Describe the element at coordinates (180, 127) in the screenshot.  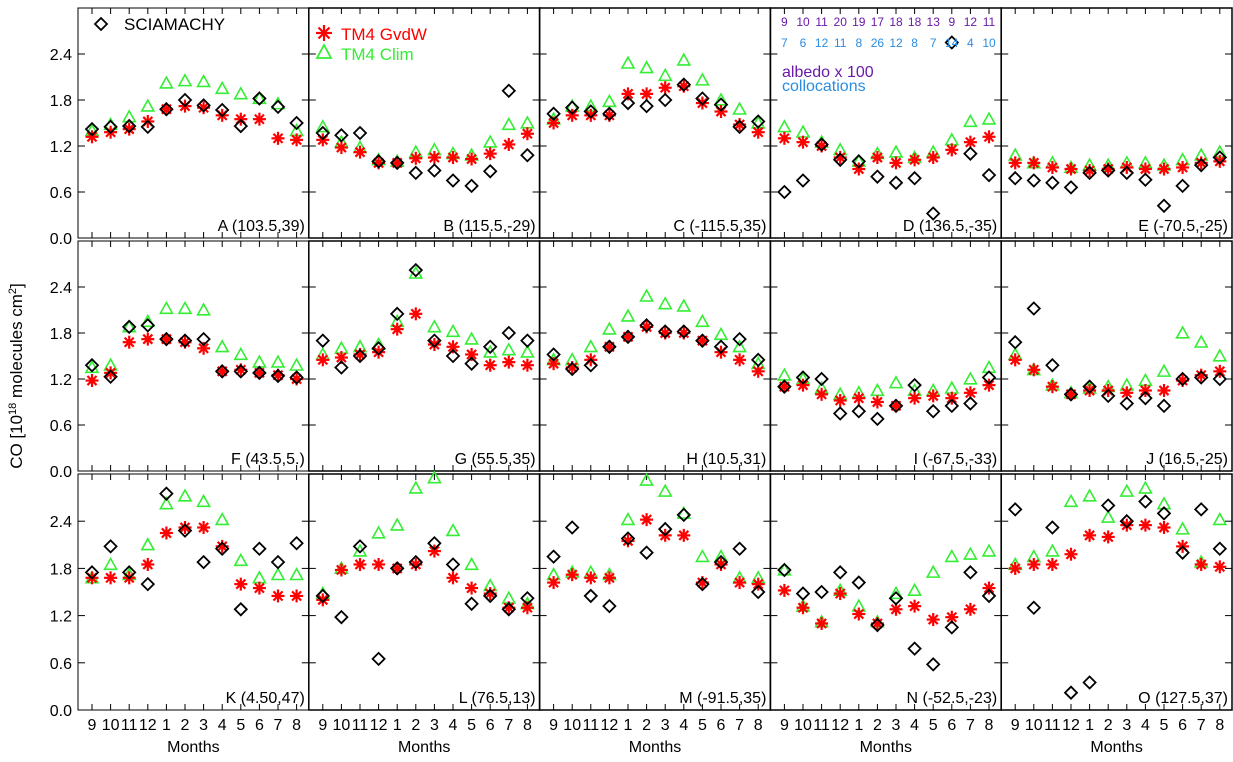
I see `panel-a: 0.0 0.6 1.2 1.8 2.4 A (103.5,39)` at that location.